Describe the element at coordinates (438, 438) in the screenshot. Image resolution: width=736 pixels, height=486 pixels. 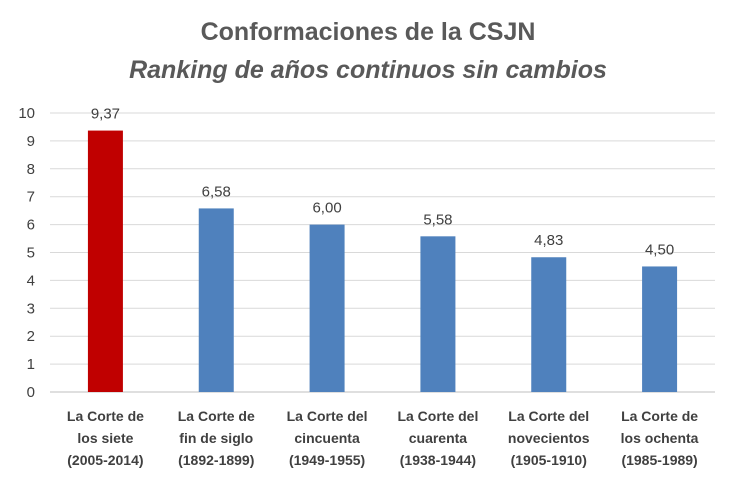
I see `category-label: cuarenta` at that location.